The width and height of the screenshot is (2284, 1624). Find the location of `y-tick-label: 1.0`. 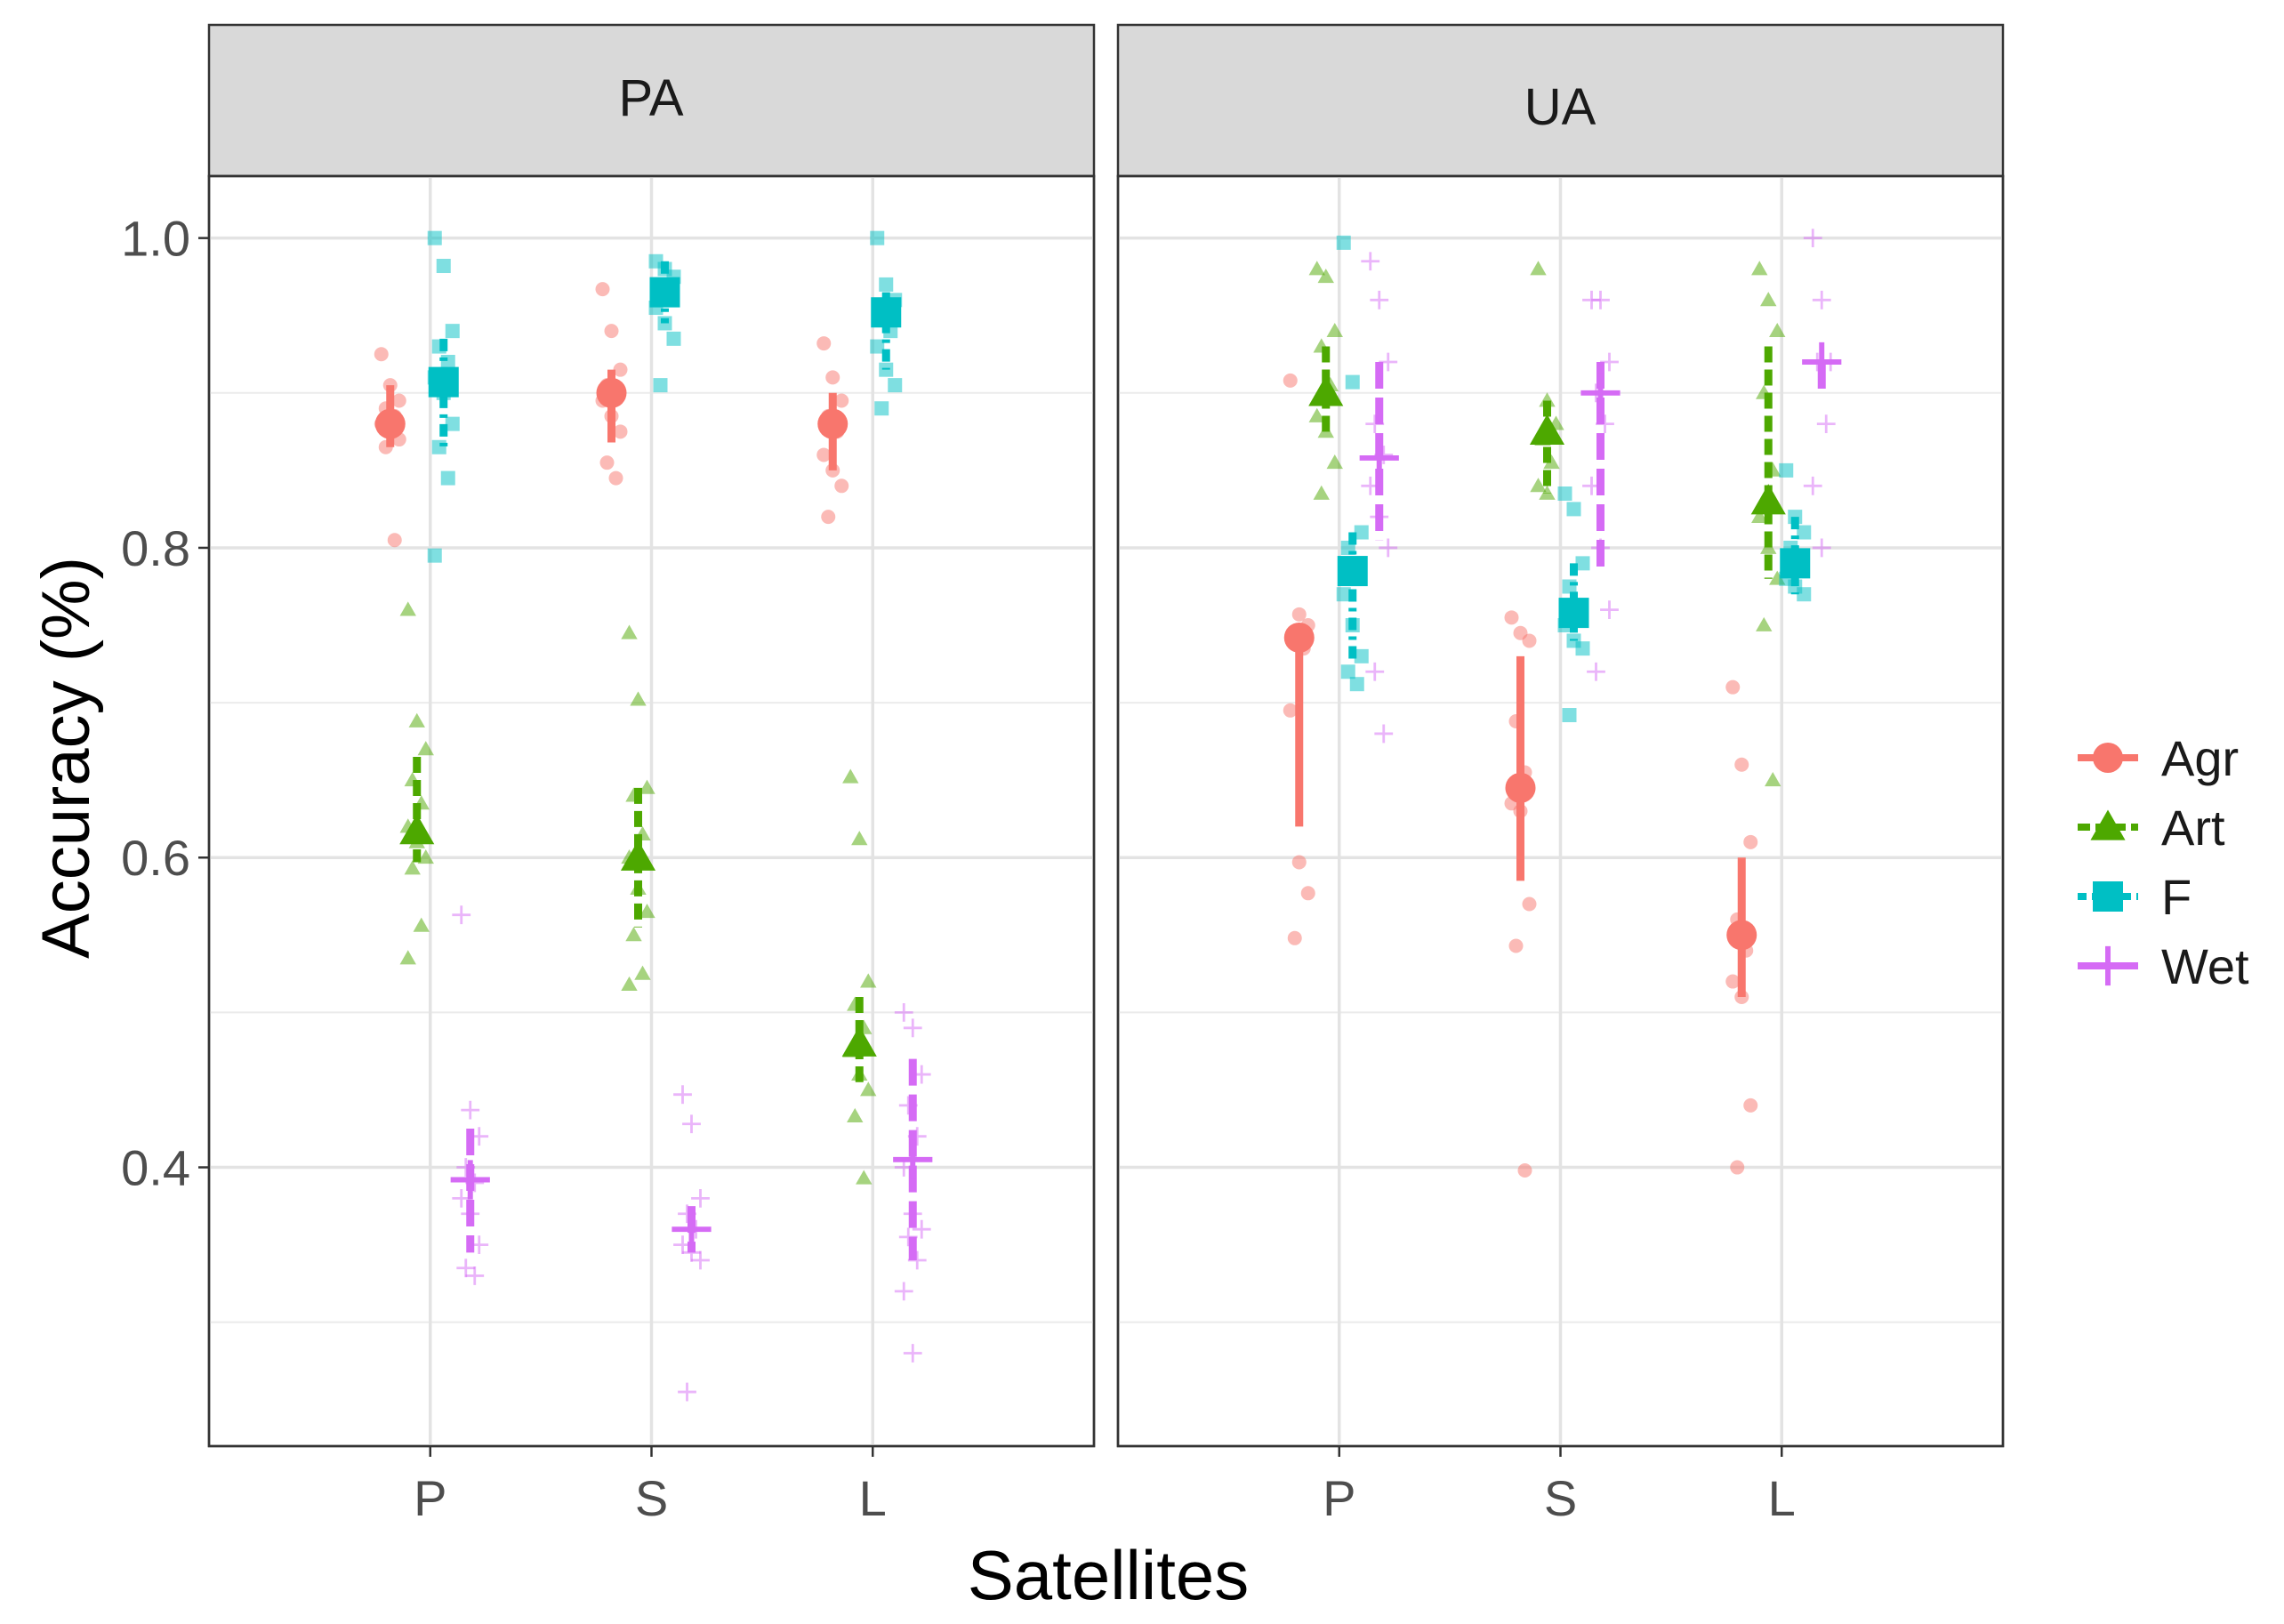

y-tick-label: 1.0 is located at coordinates (155, 239).